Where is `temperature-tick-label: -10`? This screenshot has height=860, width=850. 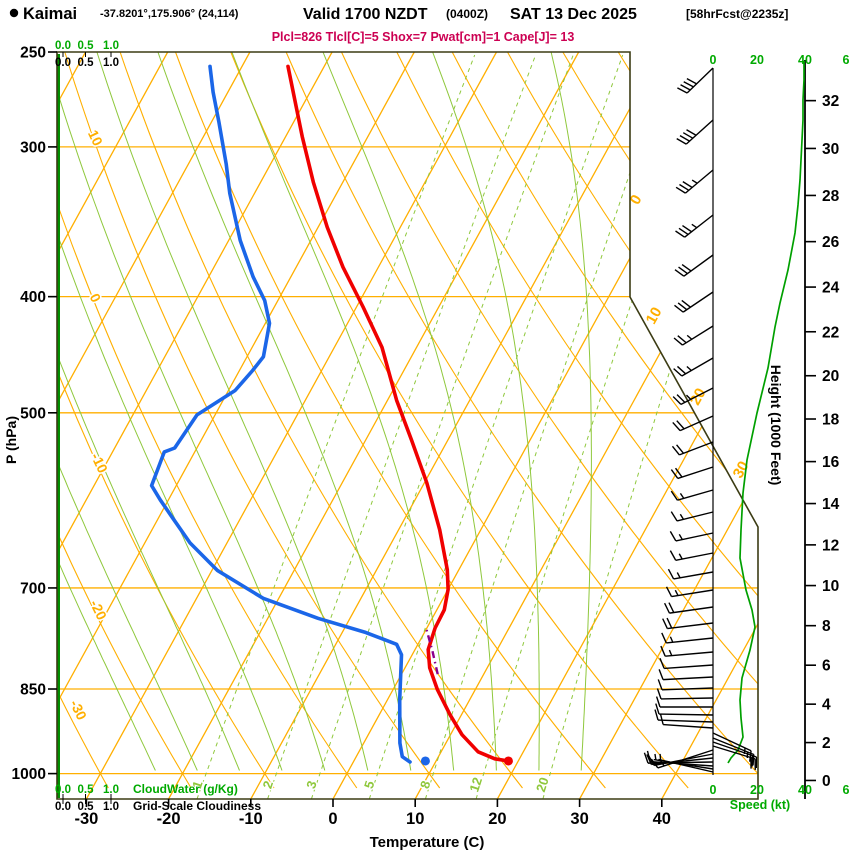 temperature-tick-label: -10 is located at coordinates (251, 819).